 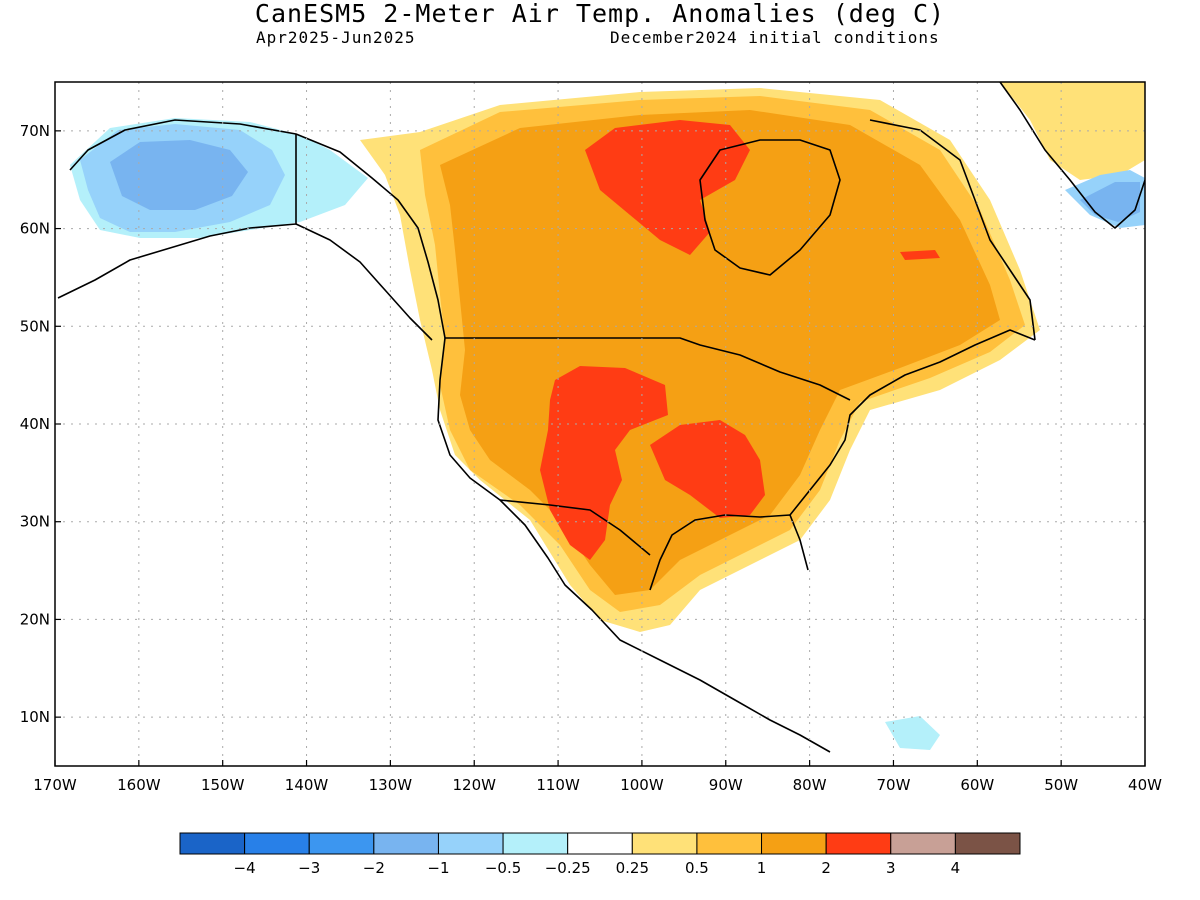 What do you see at coordinates (1061, 785) in the screenshot?
I see `lon-label: 50W` at bounding box center [1061, 785].